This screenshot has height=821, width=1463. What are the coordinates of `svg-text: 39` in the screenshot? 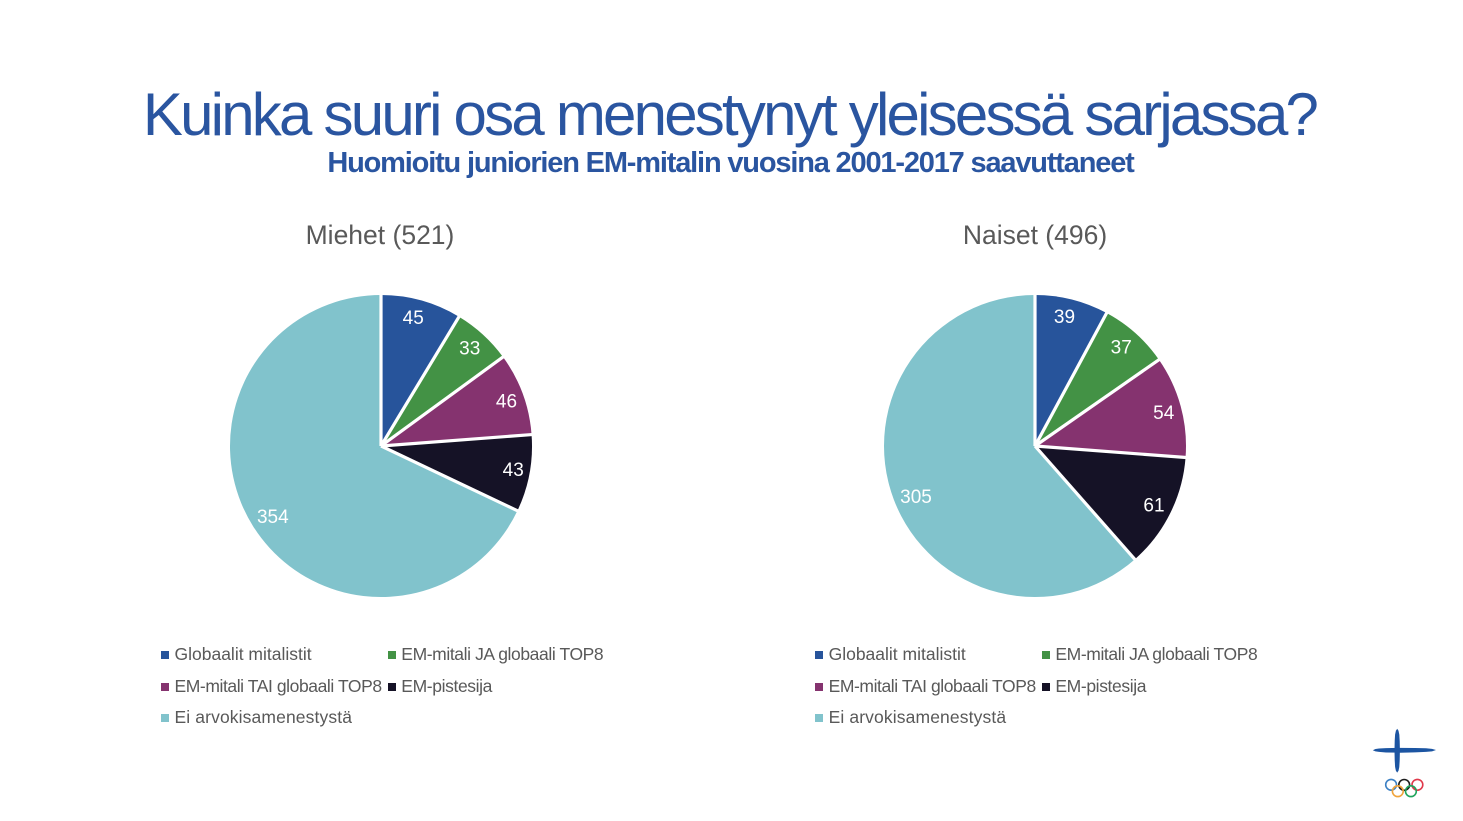 It's located at (1064, 317).